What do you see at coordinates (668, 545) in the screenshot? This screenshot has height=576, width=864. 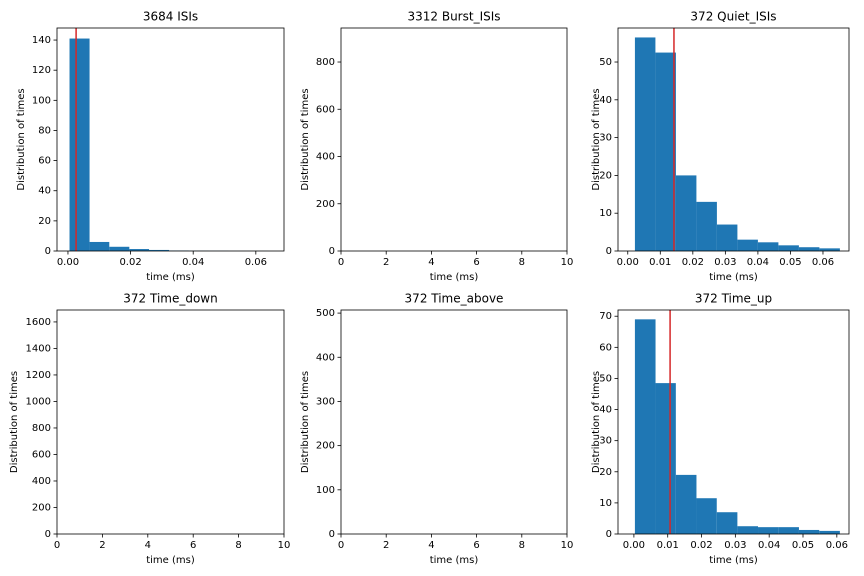 I see `x-tick-label: 0.01` at bounding box center [668, 545].